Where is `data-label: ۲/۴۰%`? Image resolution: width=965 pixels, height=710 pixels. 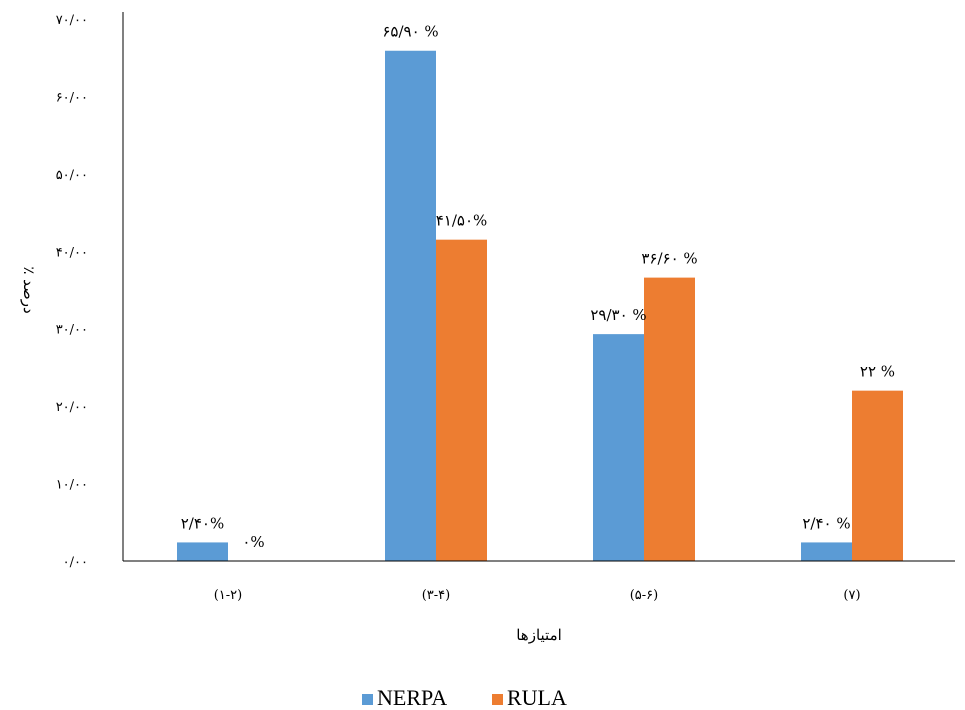
data-label: ۲/۴۰% is located at coordinates (202, 523).